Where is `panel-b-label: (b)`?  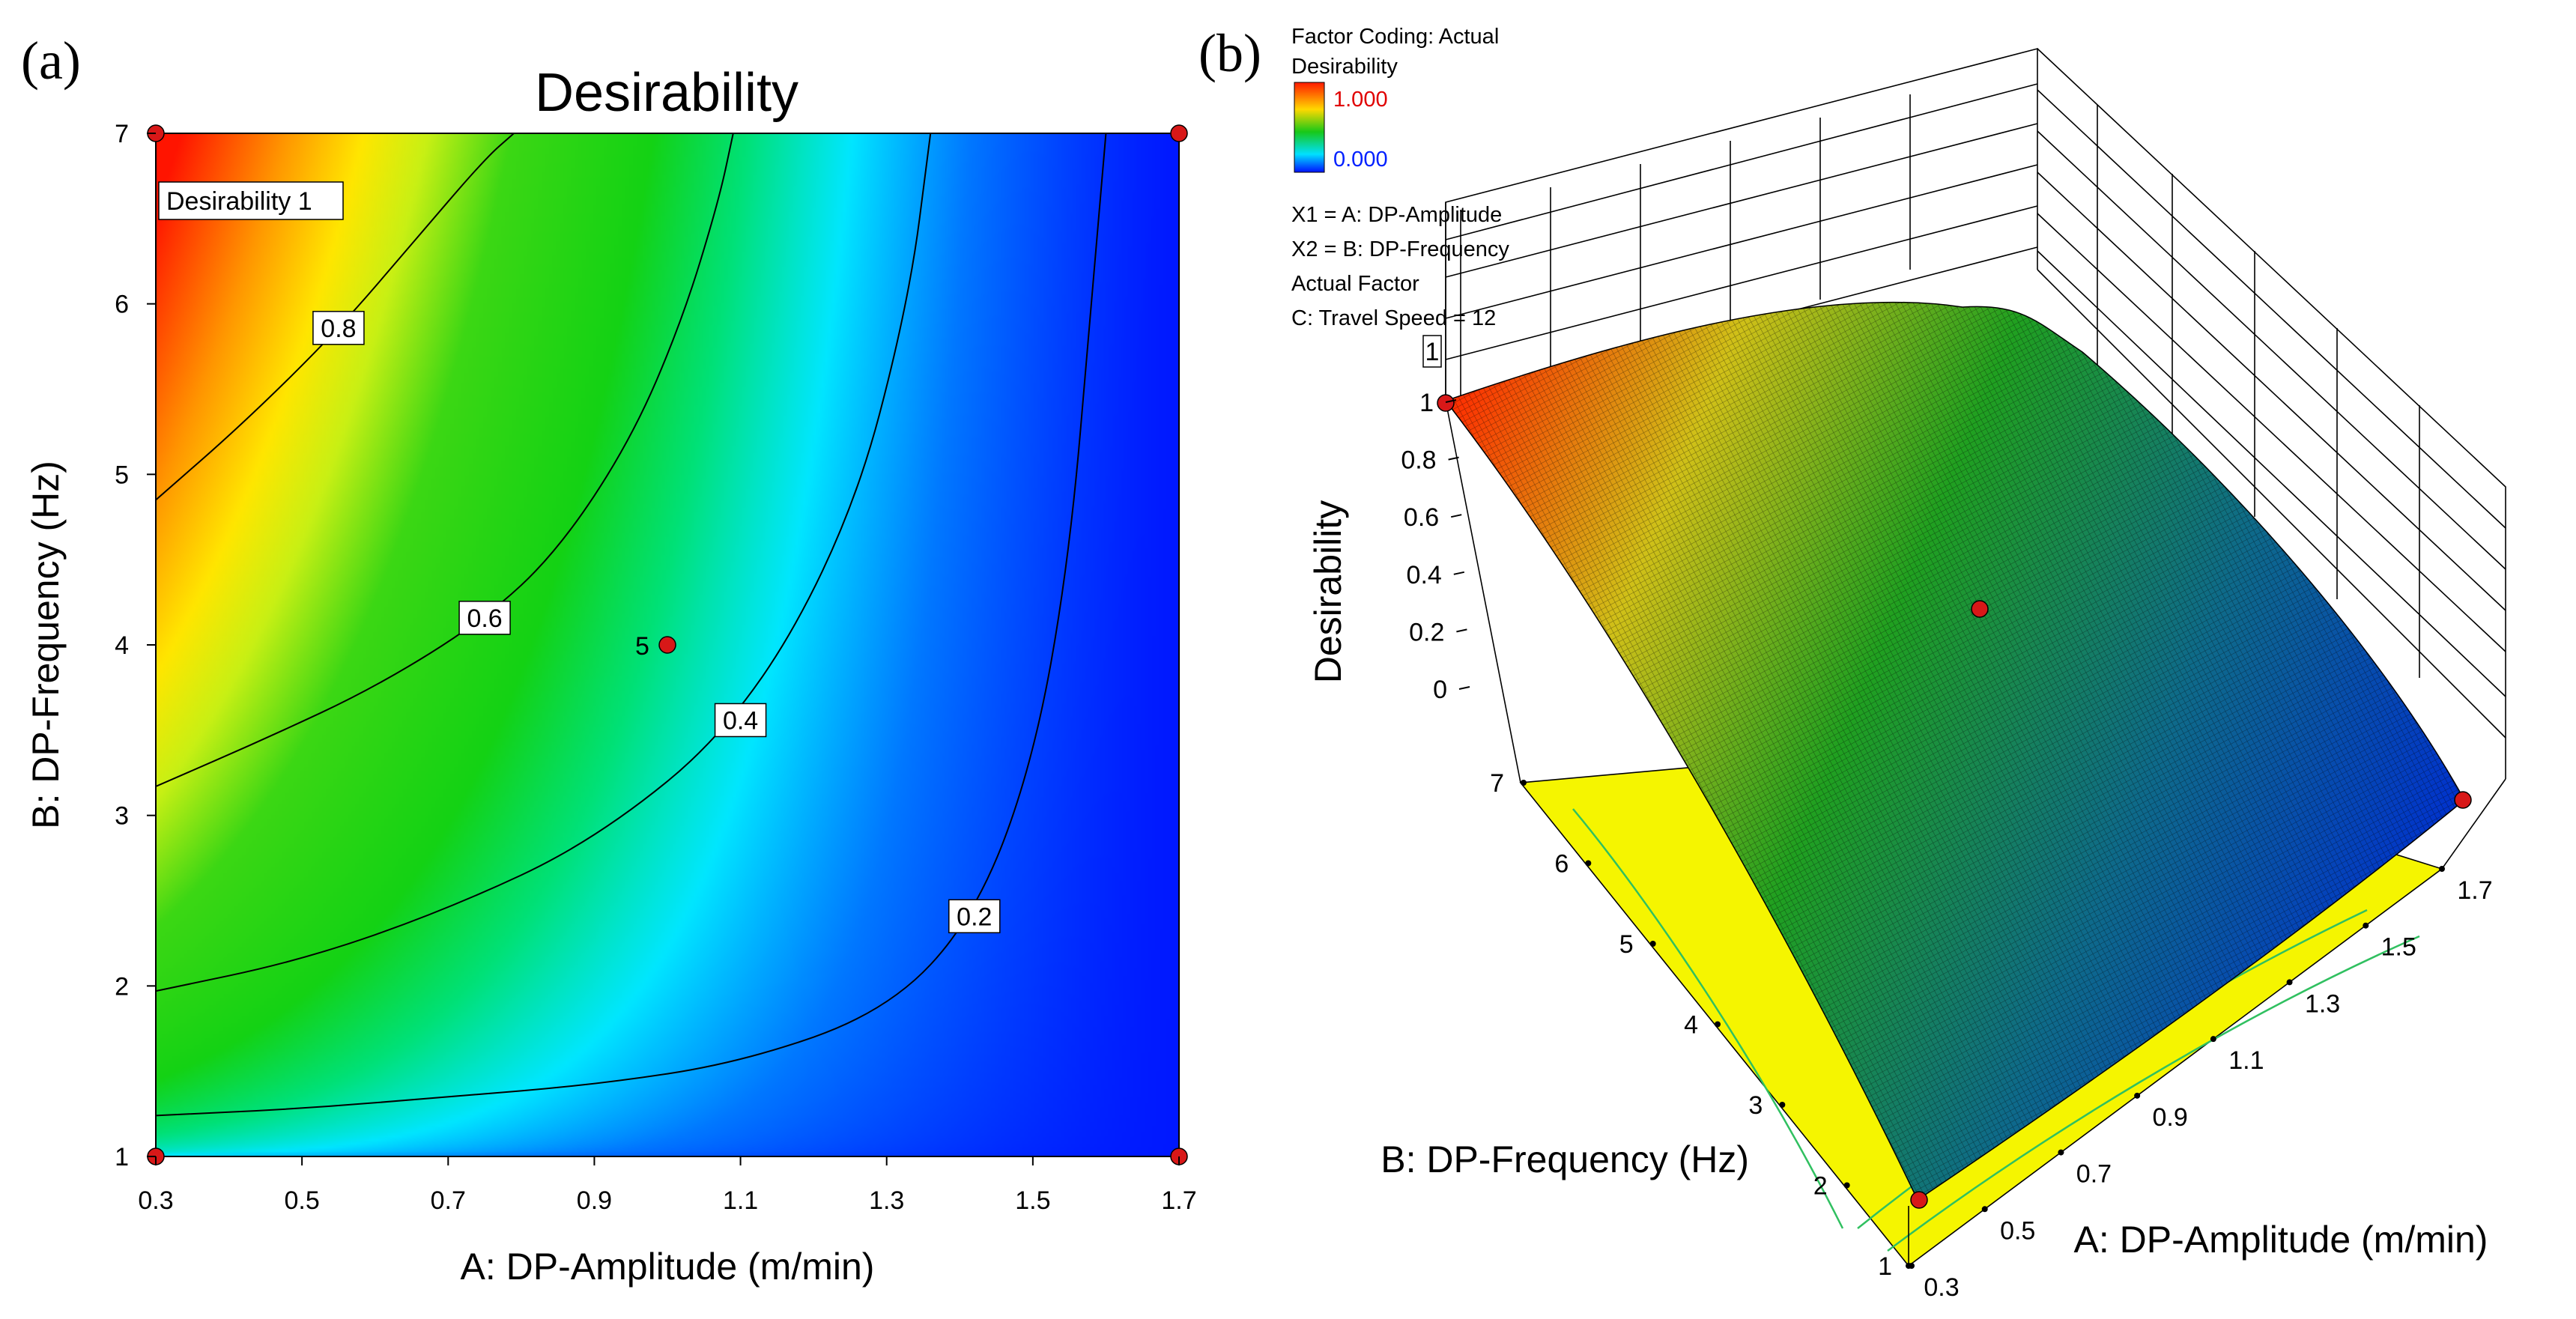 panel-b-label: (b) is located at coordinates (1229, 53).